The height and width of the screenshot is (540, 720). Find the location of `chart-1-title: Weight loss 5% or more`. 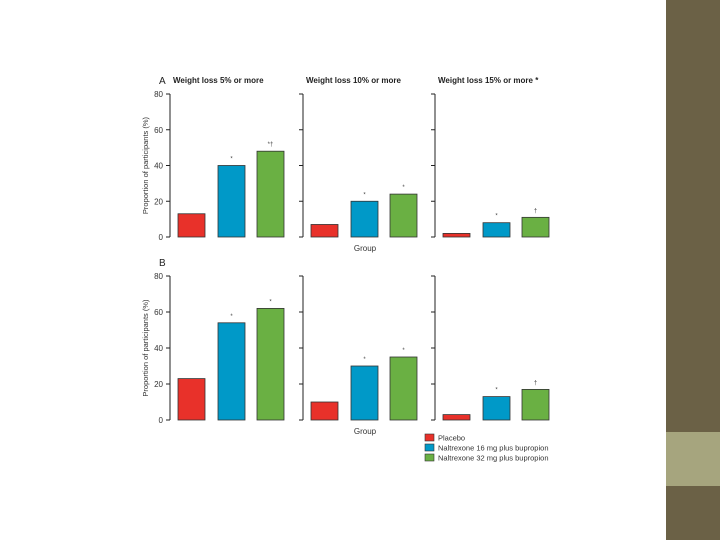

chart-1-title: Weight loss 5% or more is located at coordinates (218, 80).